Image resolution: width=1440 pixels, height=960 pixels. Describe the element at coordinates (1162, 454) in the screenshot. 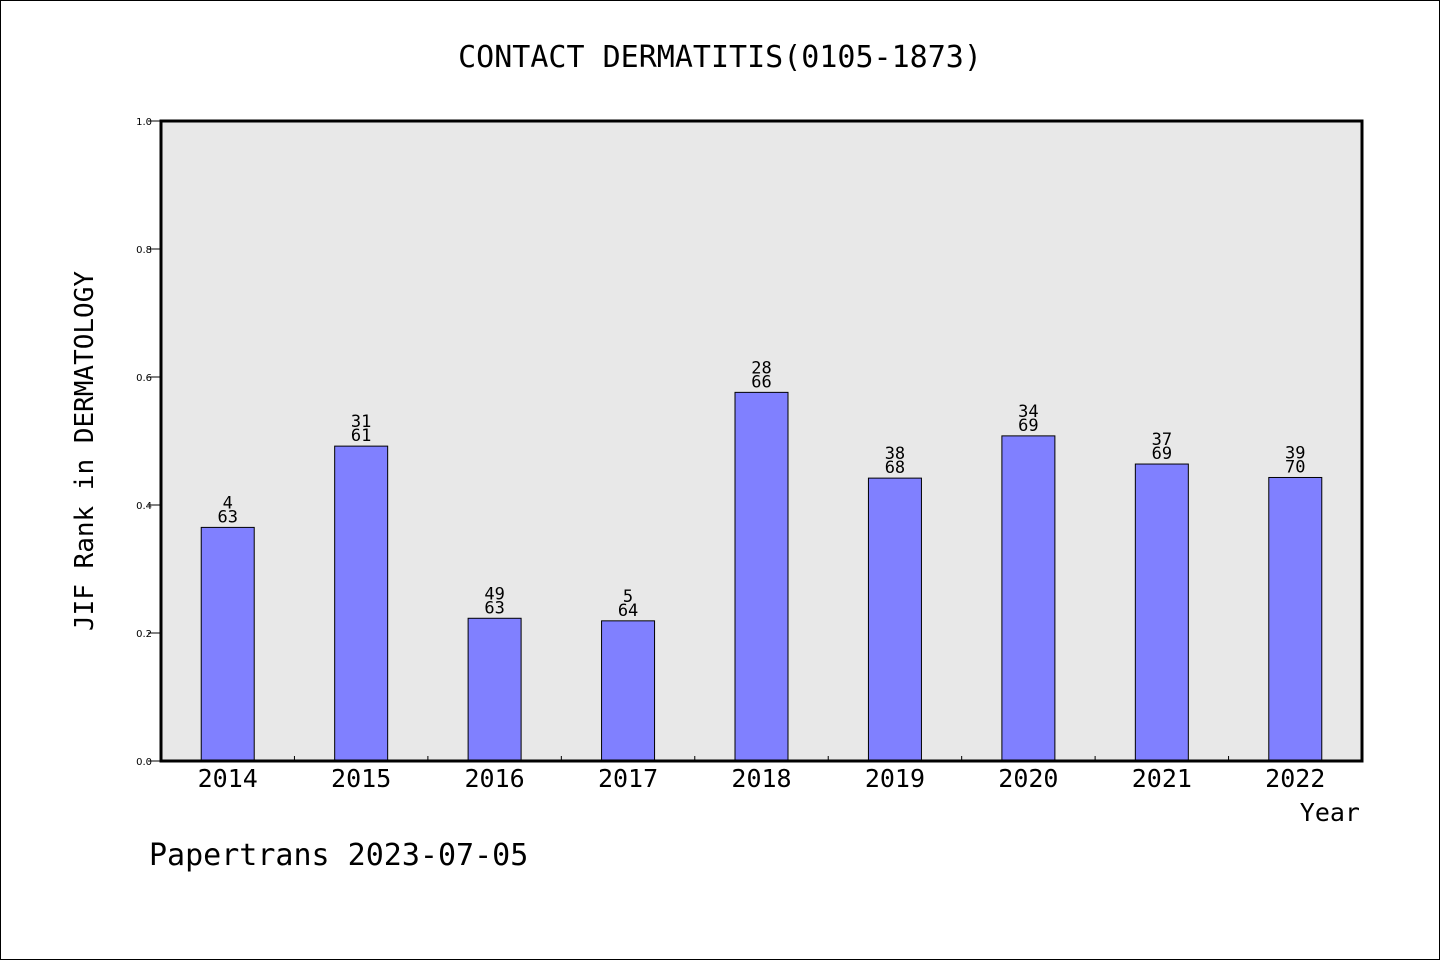

I see `data-label-total-2021: 69` at that location.